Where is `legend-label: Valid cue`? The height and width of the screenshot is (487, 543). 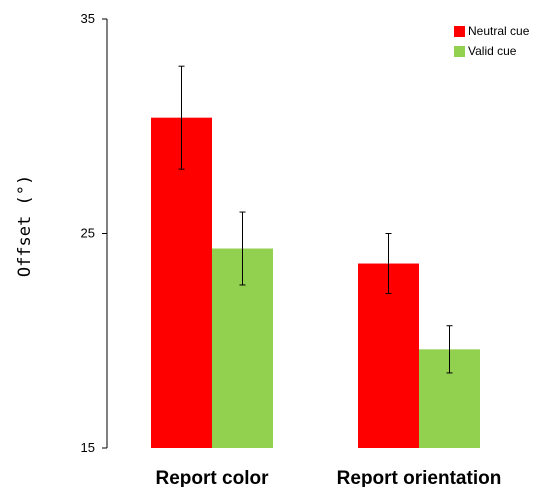 legend-label: Valid cue is located at coordinates (492, 51).